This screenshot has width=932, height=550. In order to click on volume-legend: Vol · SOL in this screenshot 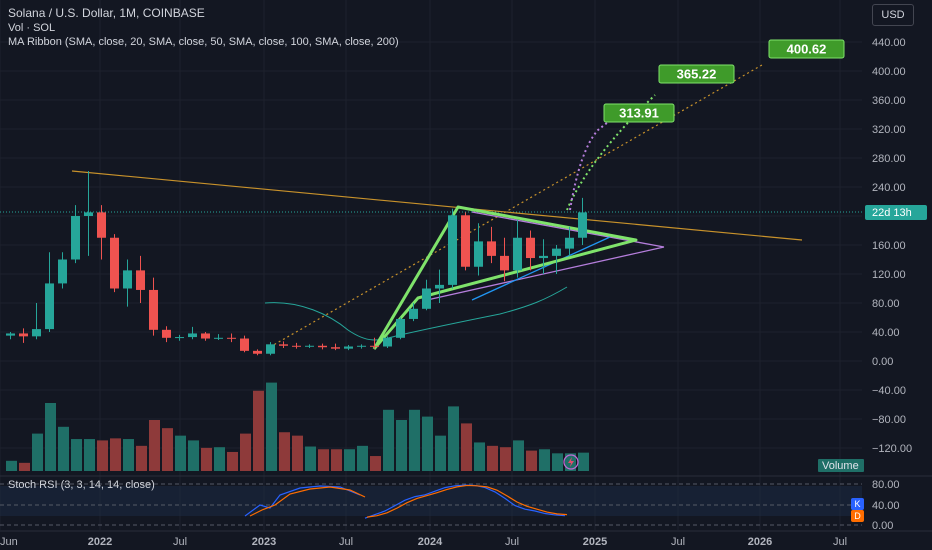, I will do `click(32, 28)`.